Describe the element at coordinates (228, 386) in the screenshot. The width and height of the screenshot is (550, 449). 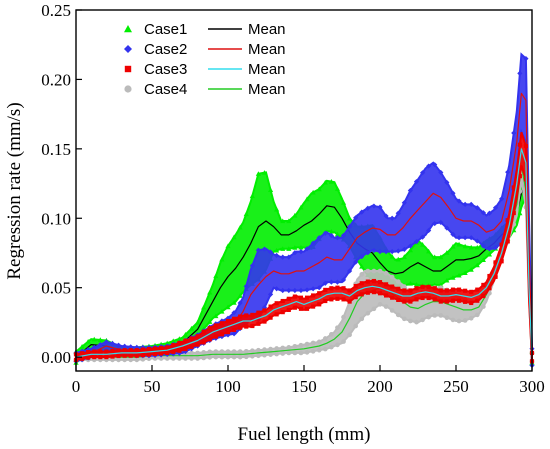
I see `x-tick-label: 100` at that location.